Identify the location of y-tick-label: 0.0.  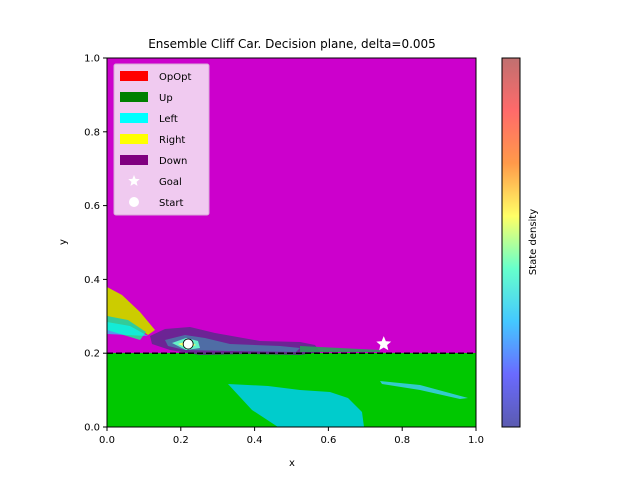
(92, 428).